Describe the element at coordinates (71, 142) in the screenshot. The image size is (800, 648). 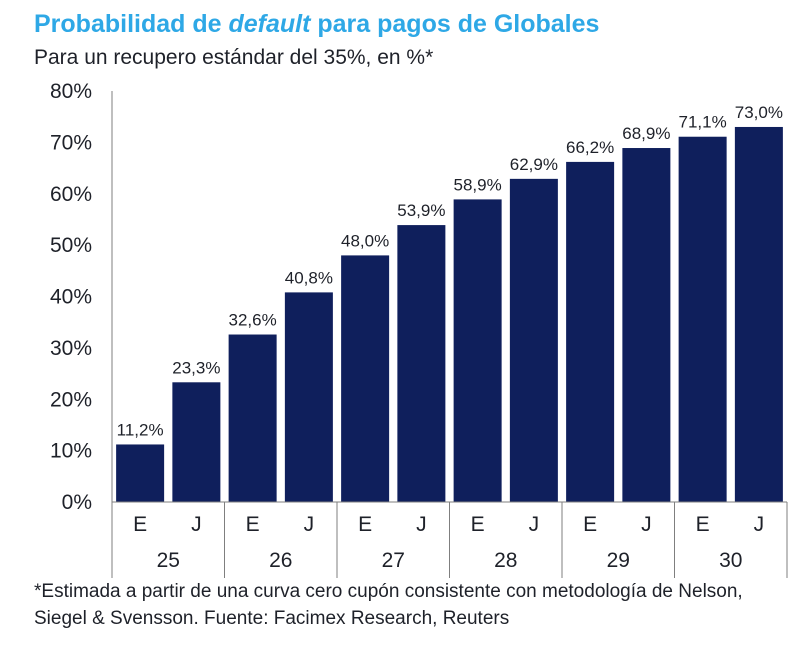
I see `y-tick-label: 70%` at that location.